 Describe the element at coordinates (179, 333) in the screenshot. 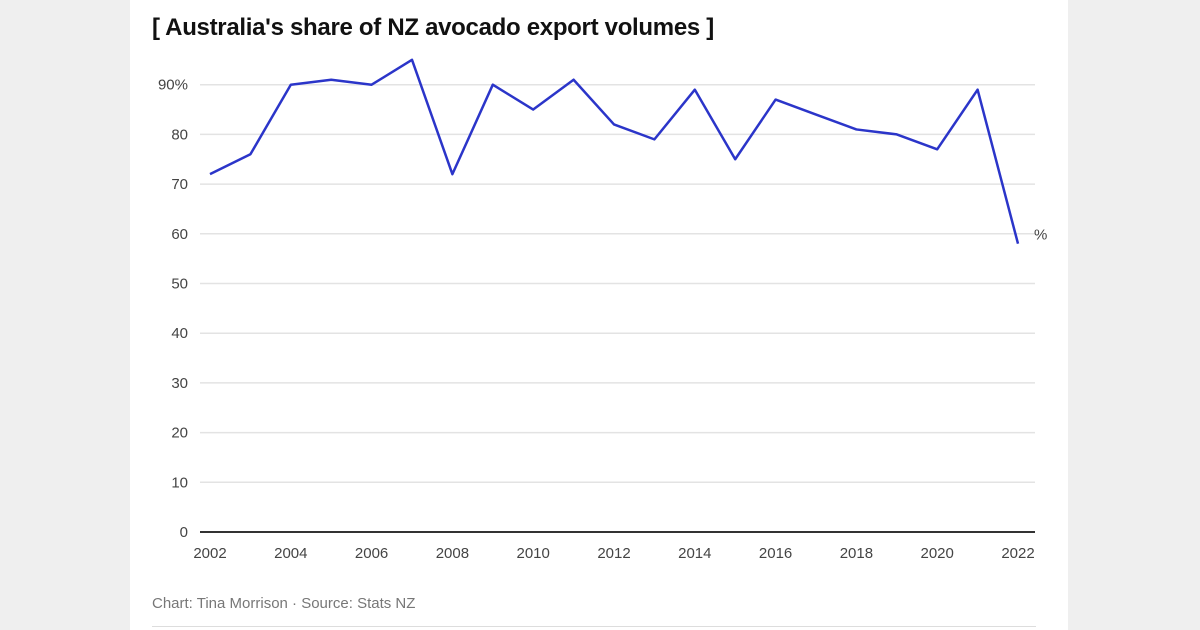

I see `y-tick-label: 40` at that location.